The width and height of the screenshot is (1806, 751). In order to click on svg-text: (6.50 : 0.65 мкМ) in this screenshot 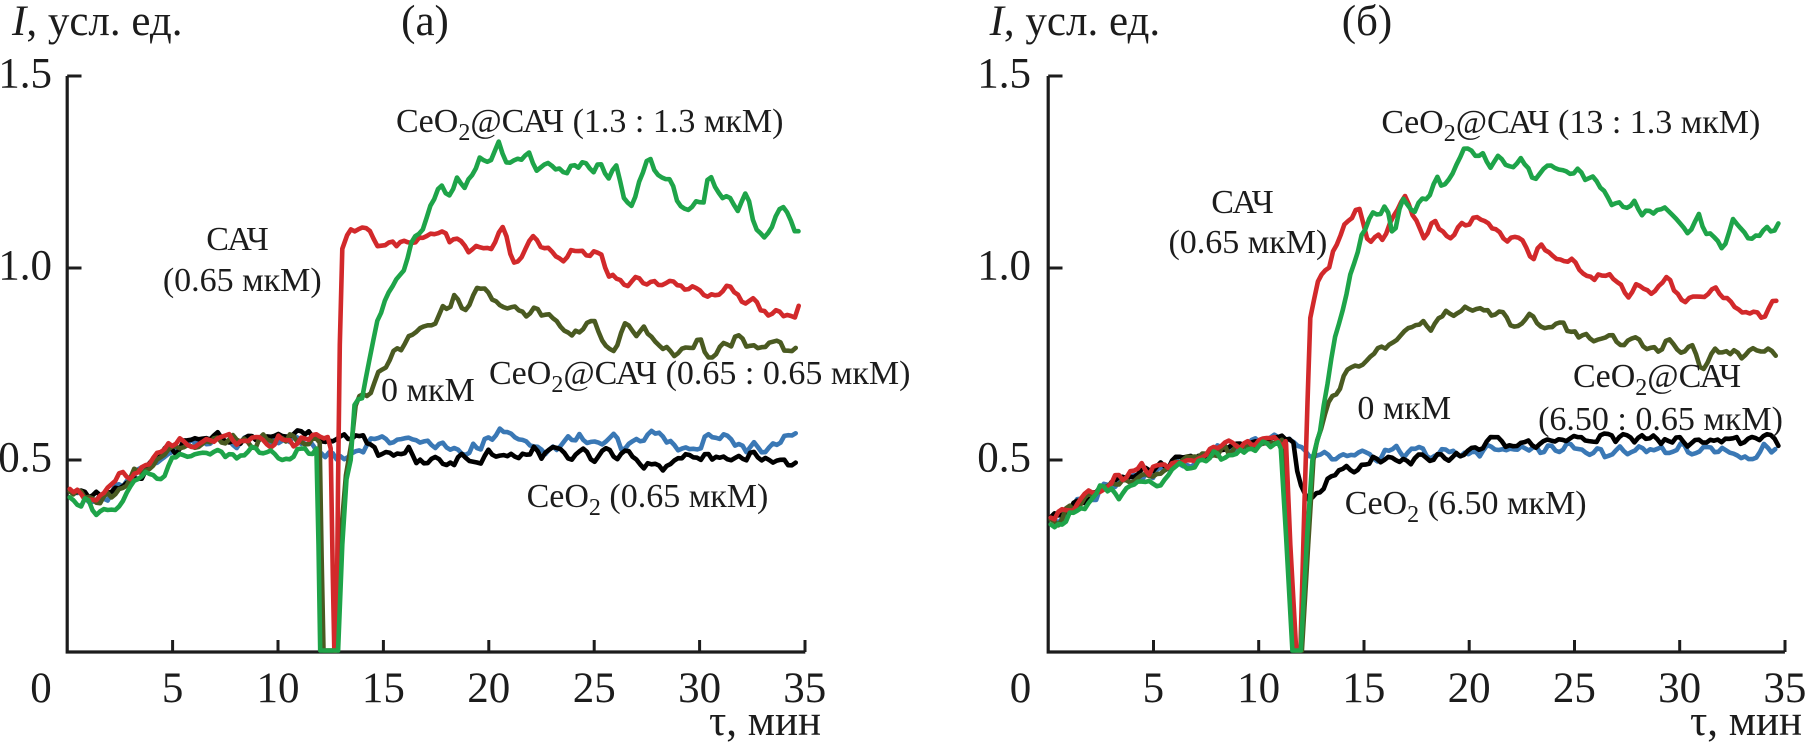, I will do `click(1660, 419)`.